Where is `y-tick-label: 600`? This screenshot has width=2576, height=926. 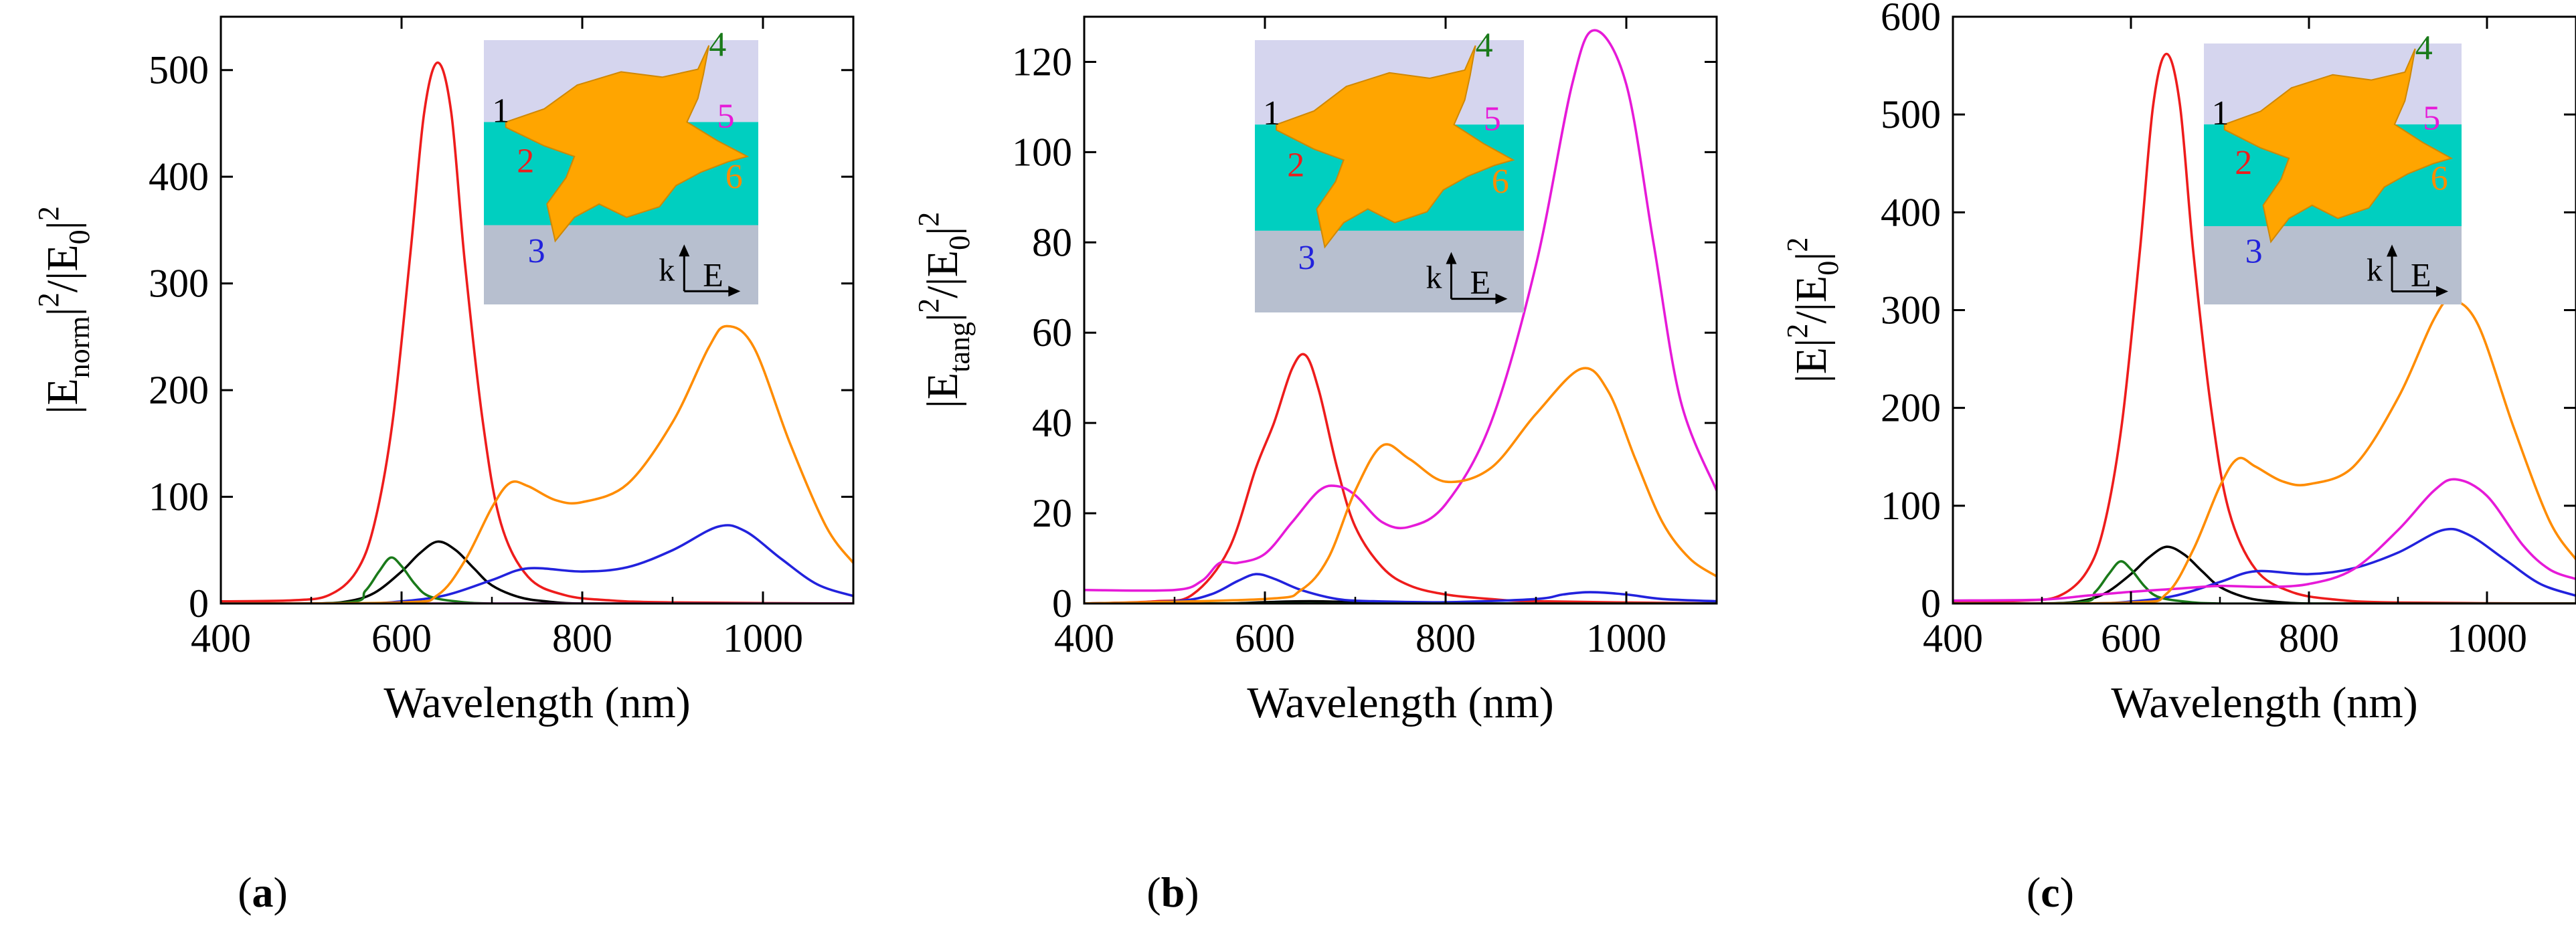
y-tick-label: 600 is located at coordinates (1911, 19).